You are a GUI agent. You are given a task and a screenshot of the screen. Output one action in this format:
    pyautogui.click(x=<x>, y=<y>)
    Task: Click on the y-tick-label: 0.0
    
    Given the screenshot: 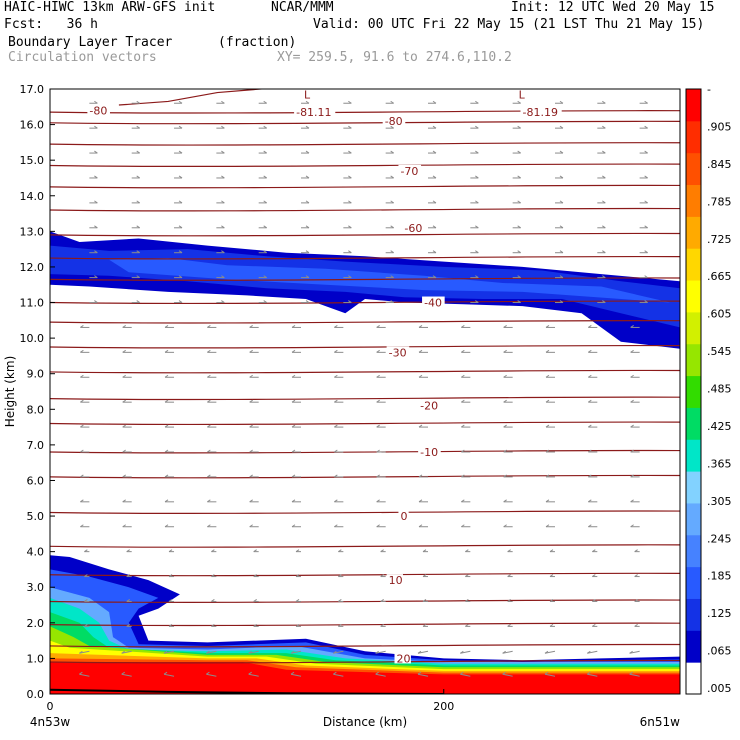 What is the action you would take?
    pyautogui.click(x=36, y=694)
    